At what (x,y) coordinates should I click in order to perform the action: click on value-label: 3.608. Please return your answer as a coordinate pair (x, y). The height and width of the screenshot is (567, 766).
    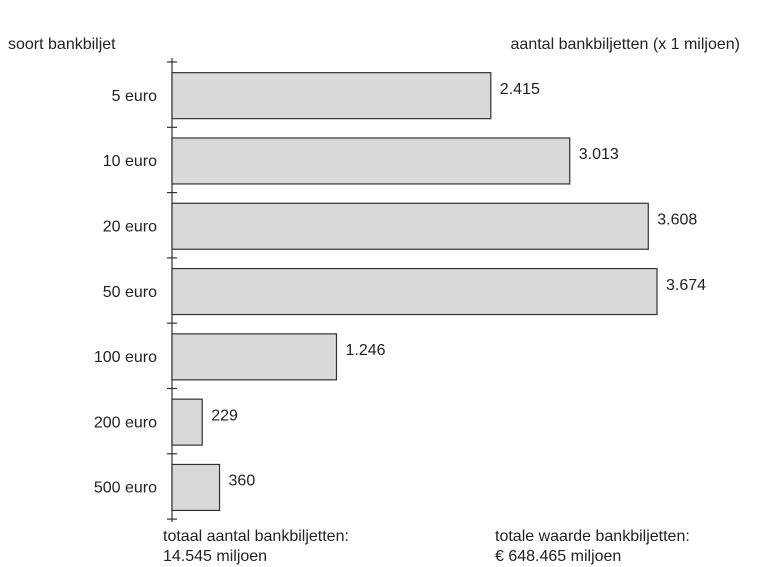
    Looking at the image, I should click on (677, 219).